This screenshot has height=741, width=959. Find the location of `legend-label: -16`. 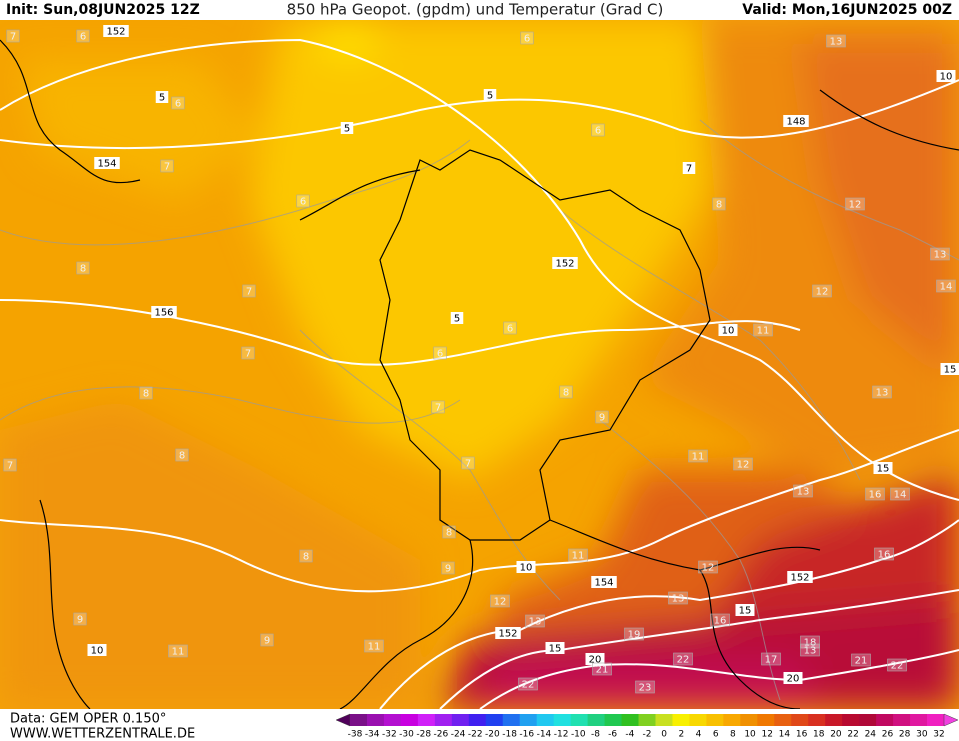

legend-label: -16 is located at coordinates (526, 735).